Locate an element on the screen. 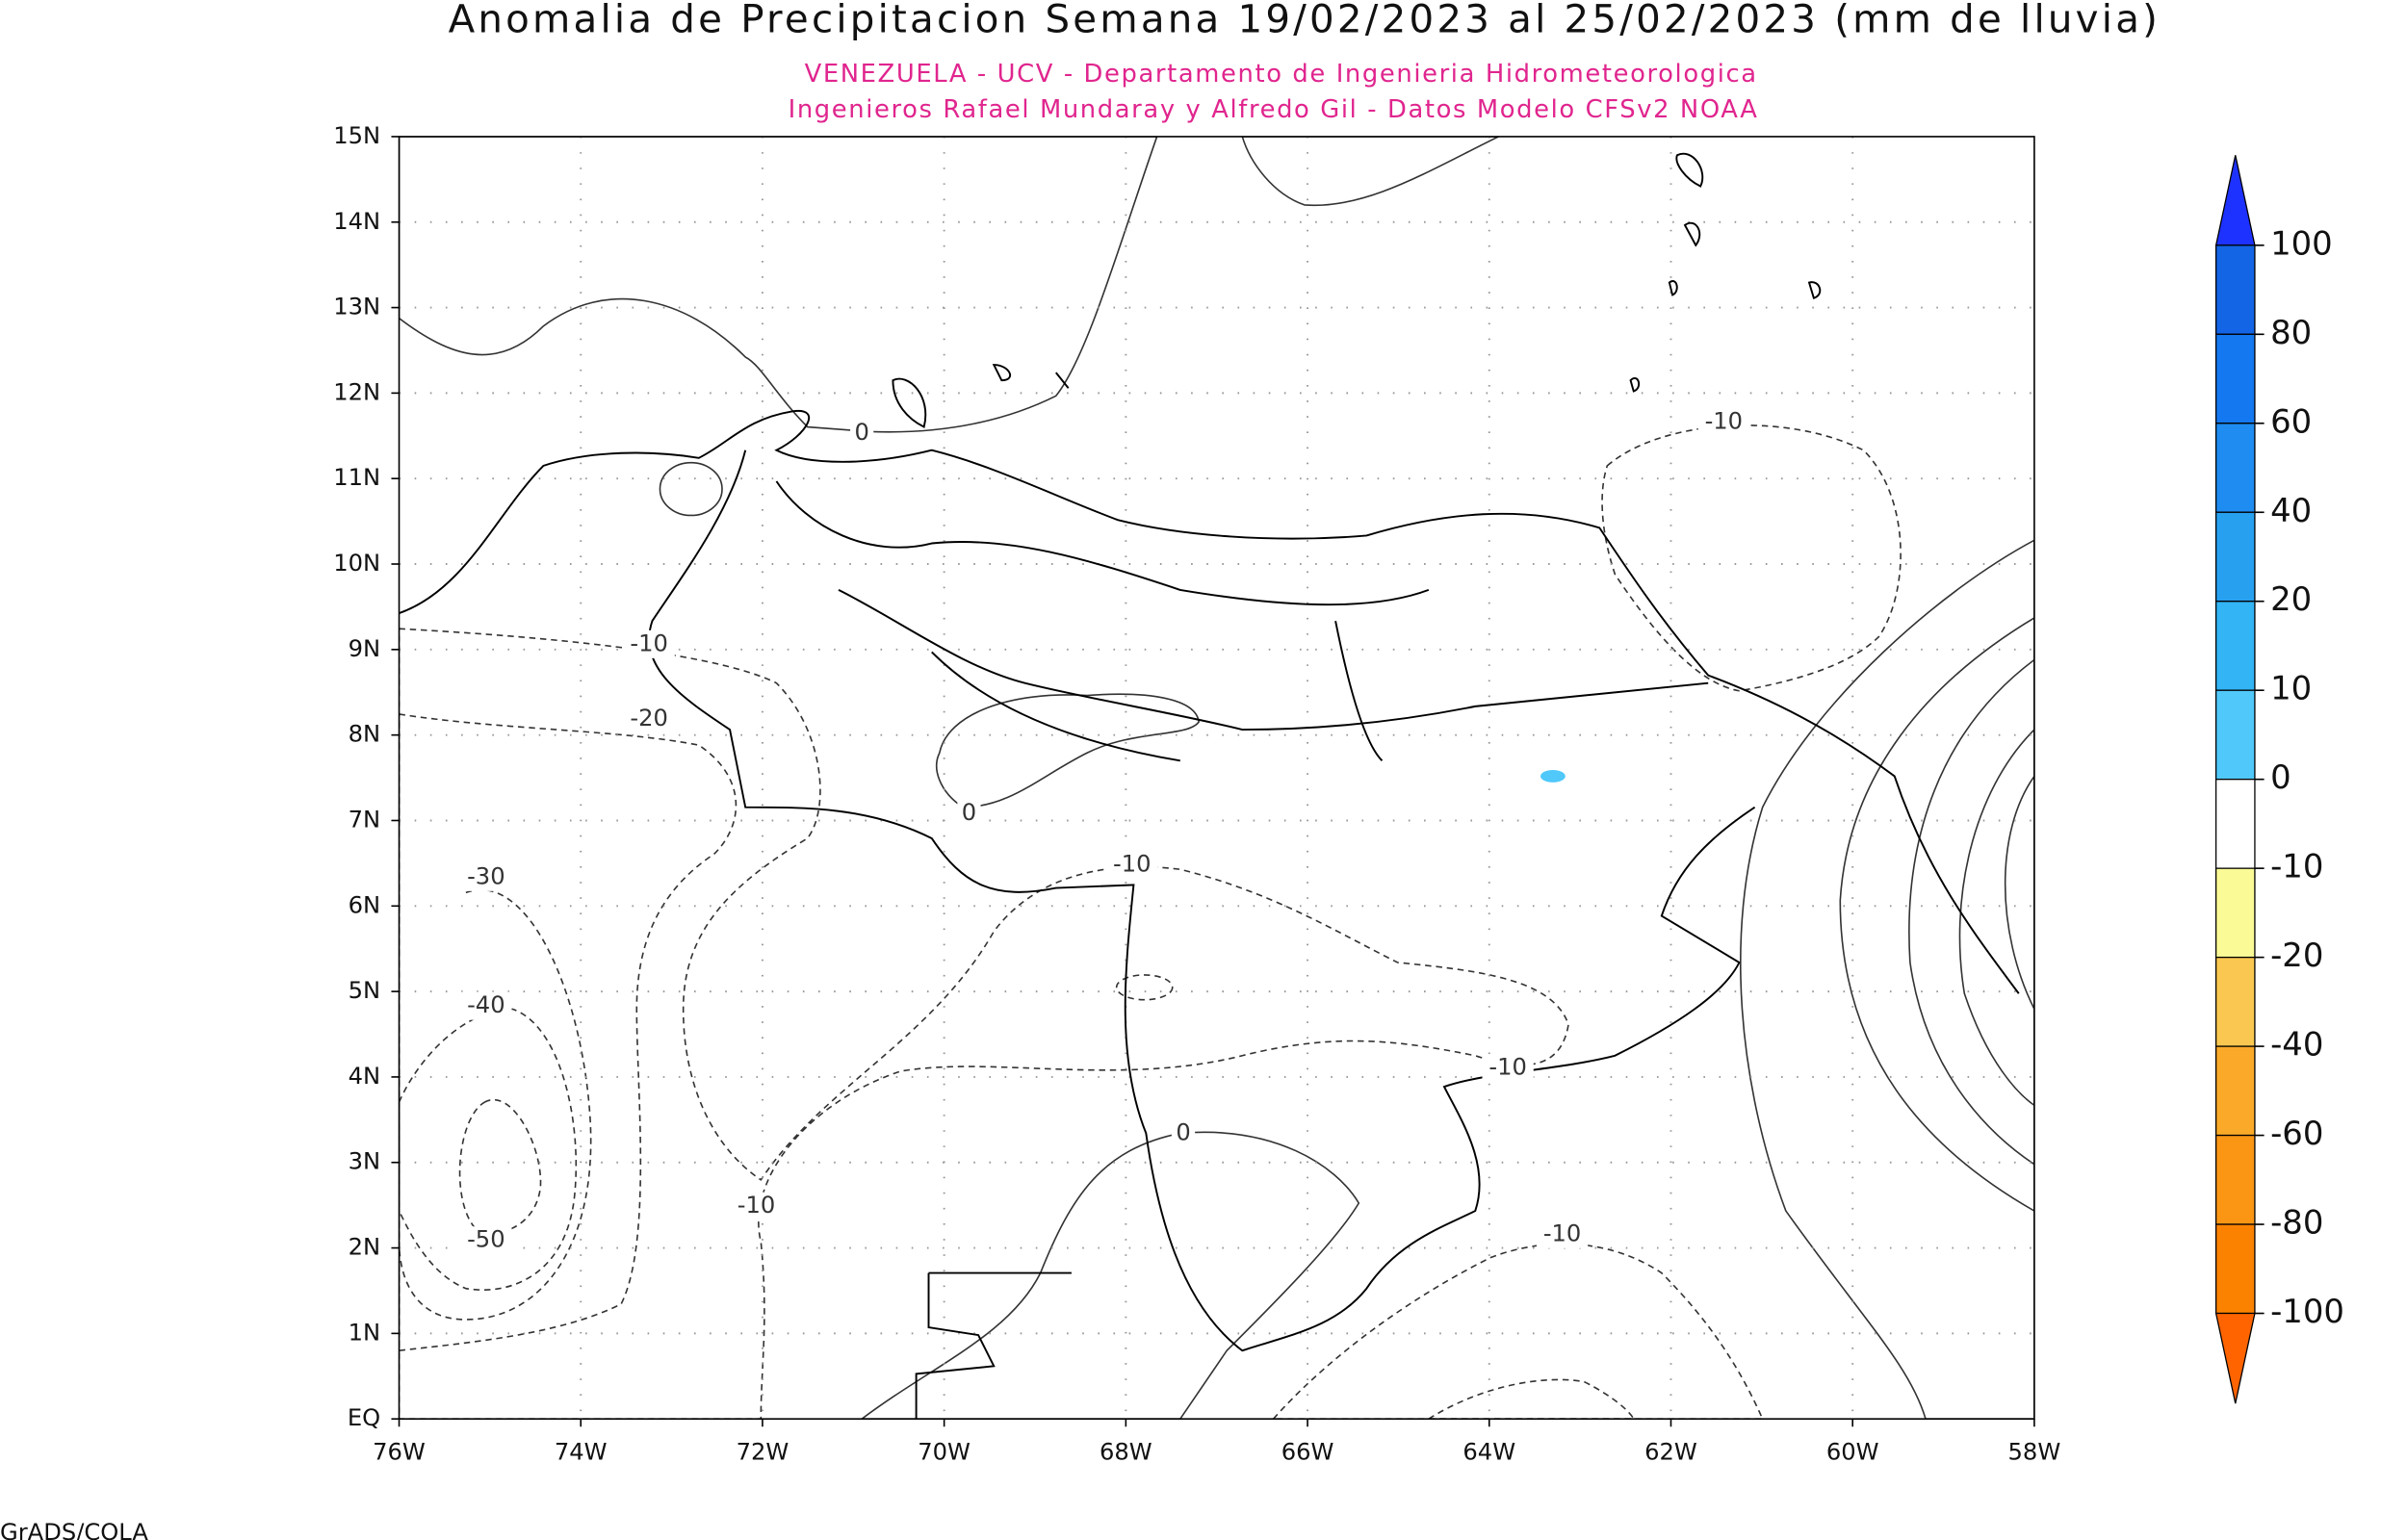 Image resolution: width=2407 pixels, height=1540 pixels. contour-label: -40 is located at coordinates (486, 1004).